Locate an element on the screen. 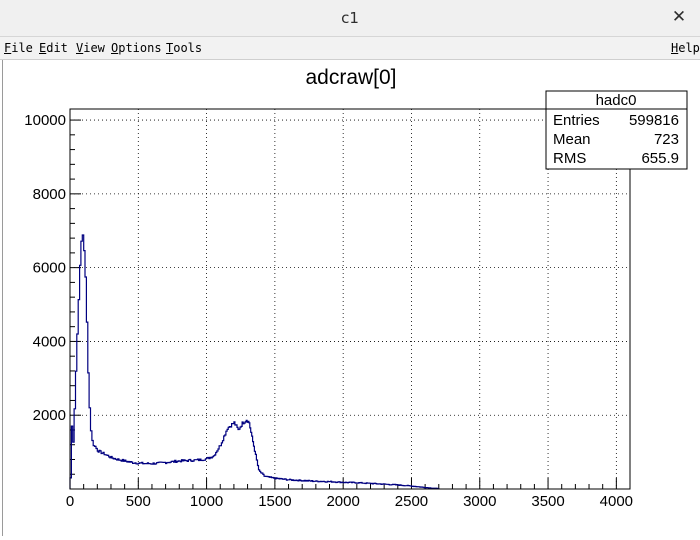 The height and width of the screenshot is (540, 700). stats-entries-label: Entries is located at coordinates (576, 120).